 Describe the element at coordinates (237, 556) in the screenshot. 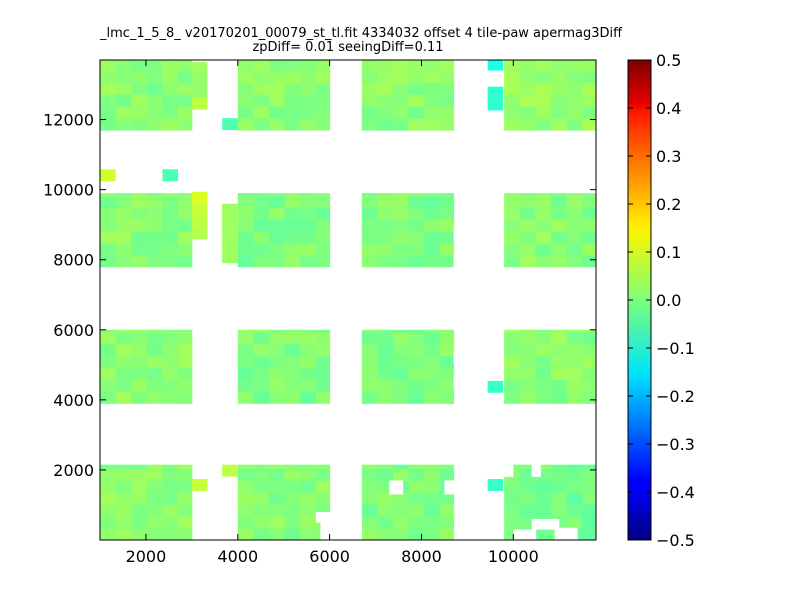

I see `x-tick-label: 4000` at that location.